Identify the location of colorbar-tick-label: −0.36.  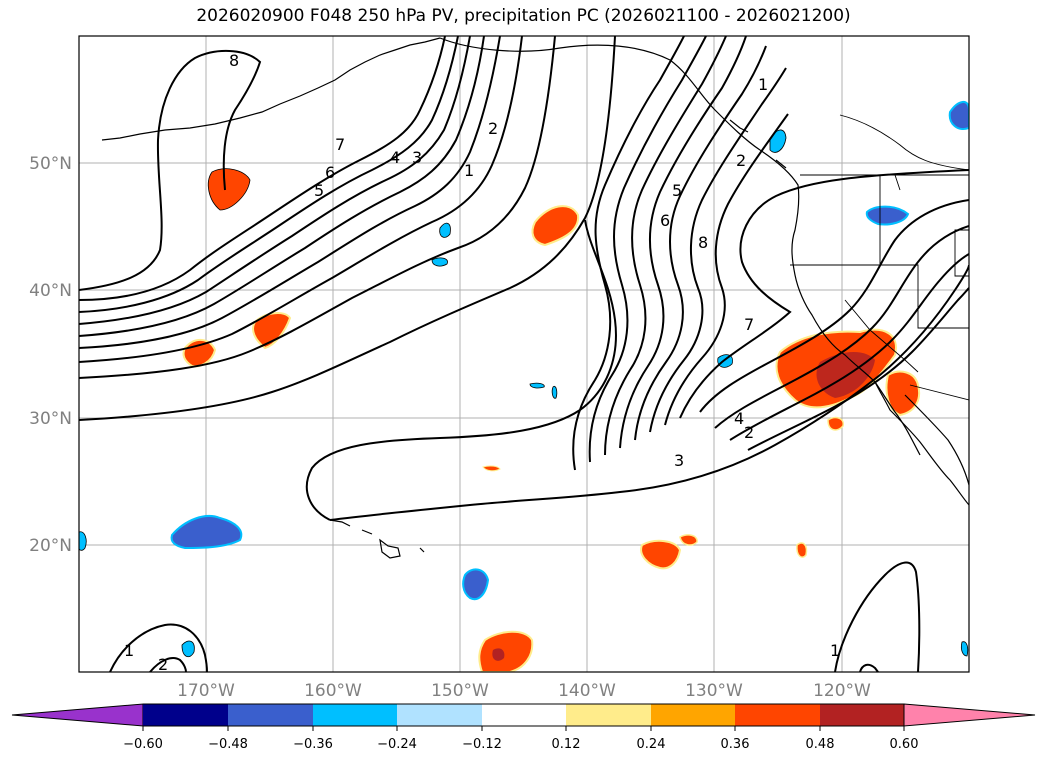
(313, 744).